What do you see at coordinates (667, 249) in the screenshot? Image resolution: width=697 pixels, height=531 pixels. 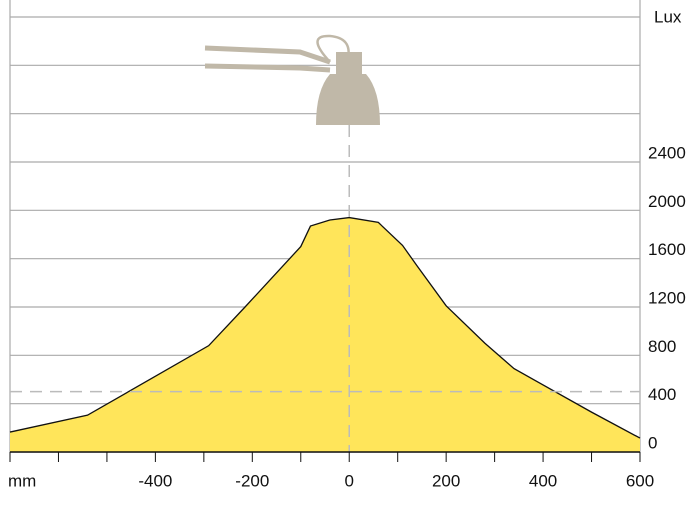 I see `y-tick-label: 1600` at bounding box center [667, 249].